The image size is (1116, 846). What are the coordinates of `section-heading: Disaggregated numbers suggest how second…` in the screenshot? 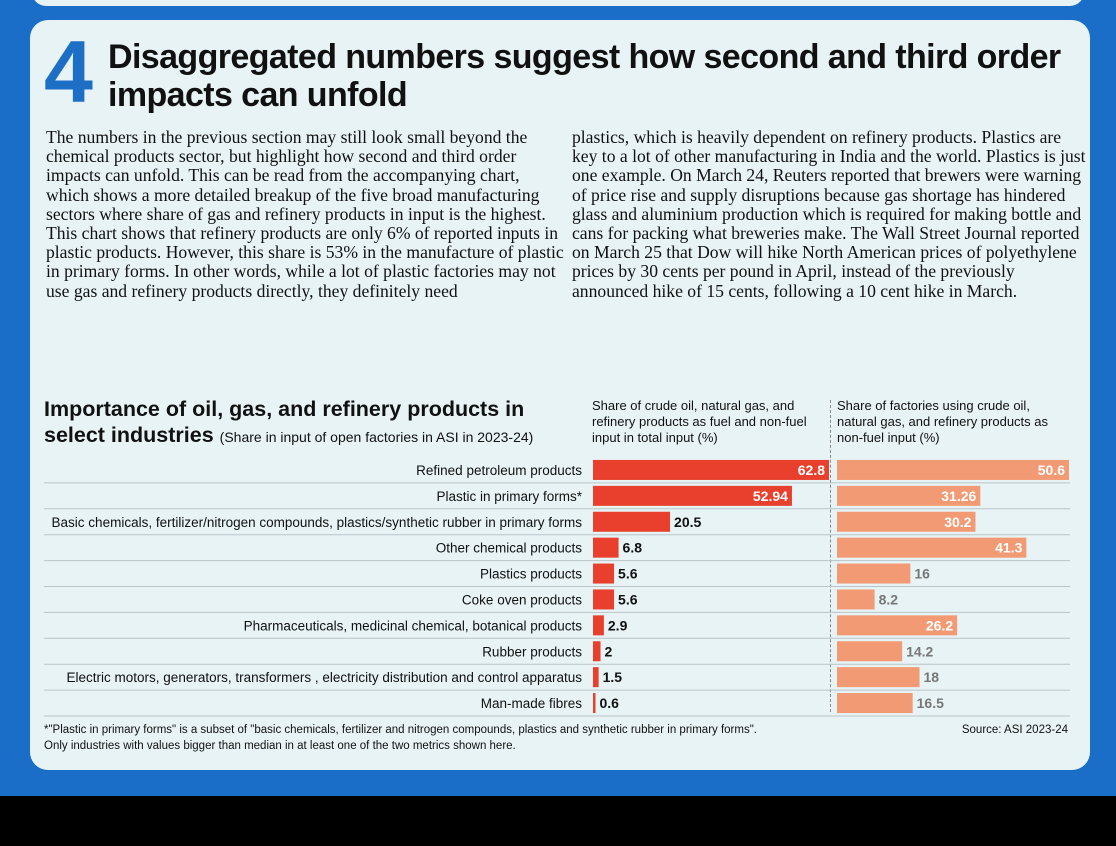 It's located at (584, 76).